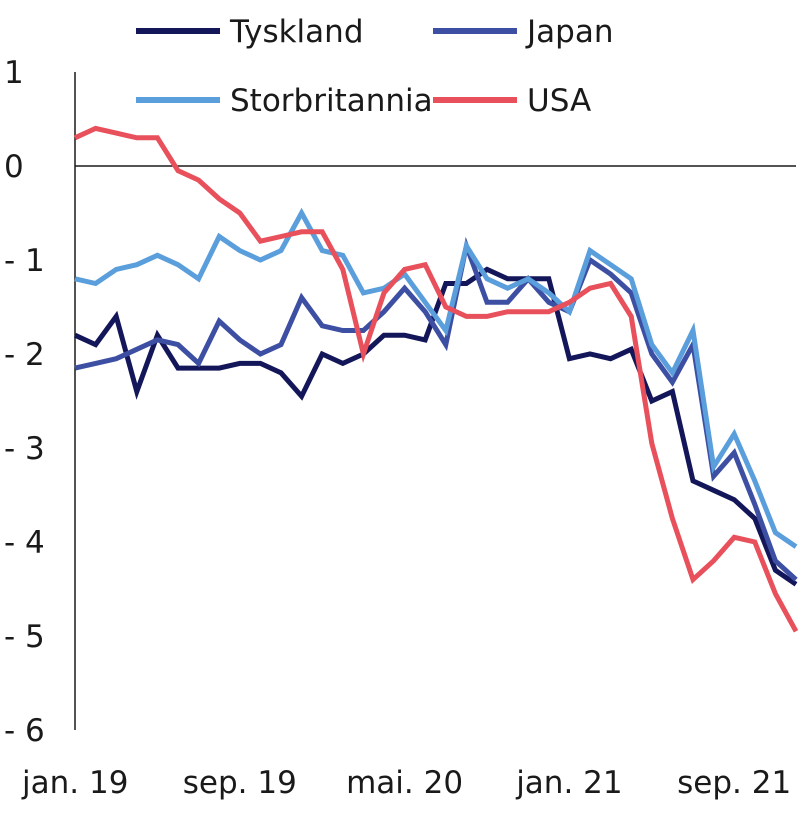  I want to click on legend-label: Tyskland, so click(296, 32).